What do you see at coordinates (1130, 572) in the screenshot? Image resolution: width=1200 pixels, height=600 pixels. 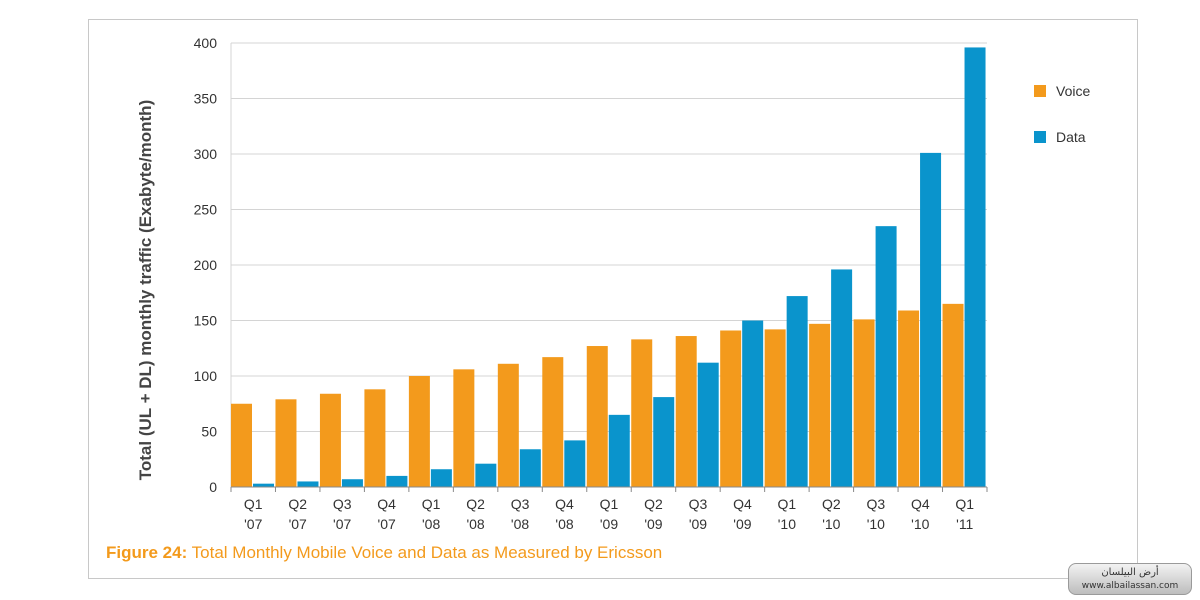 I see `watermark-arabic-text: أرض البيلسان` at bounding box center [1130, 572].